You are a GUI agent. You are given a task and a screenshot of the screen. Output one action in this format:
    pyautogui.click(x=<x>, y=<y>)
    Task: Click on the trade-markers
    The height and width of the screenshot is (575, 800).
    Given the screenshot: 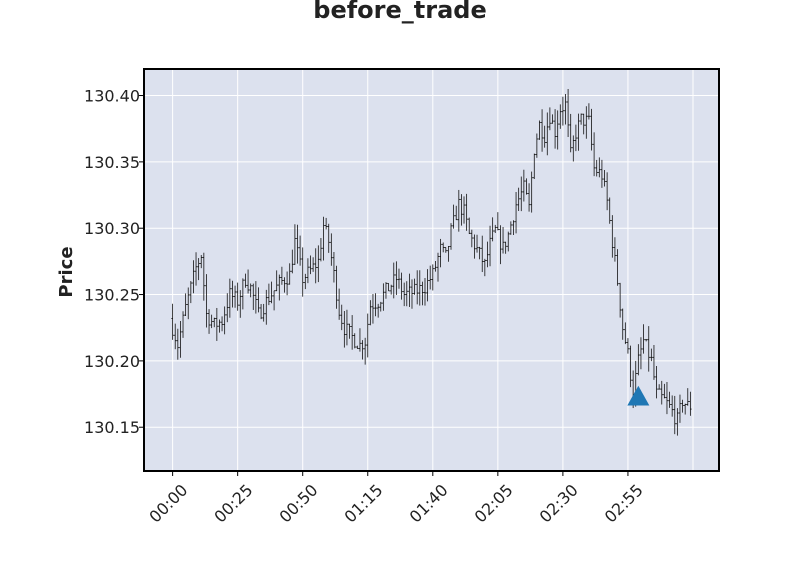 What is the action you would take?
    pyautogui.click(x=638, y=395)
    